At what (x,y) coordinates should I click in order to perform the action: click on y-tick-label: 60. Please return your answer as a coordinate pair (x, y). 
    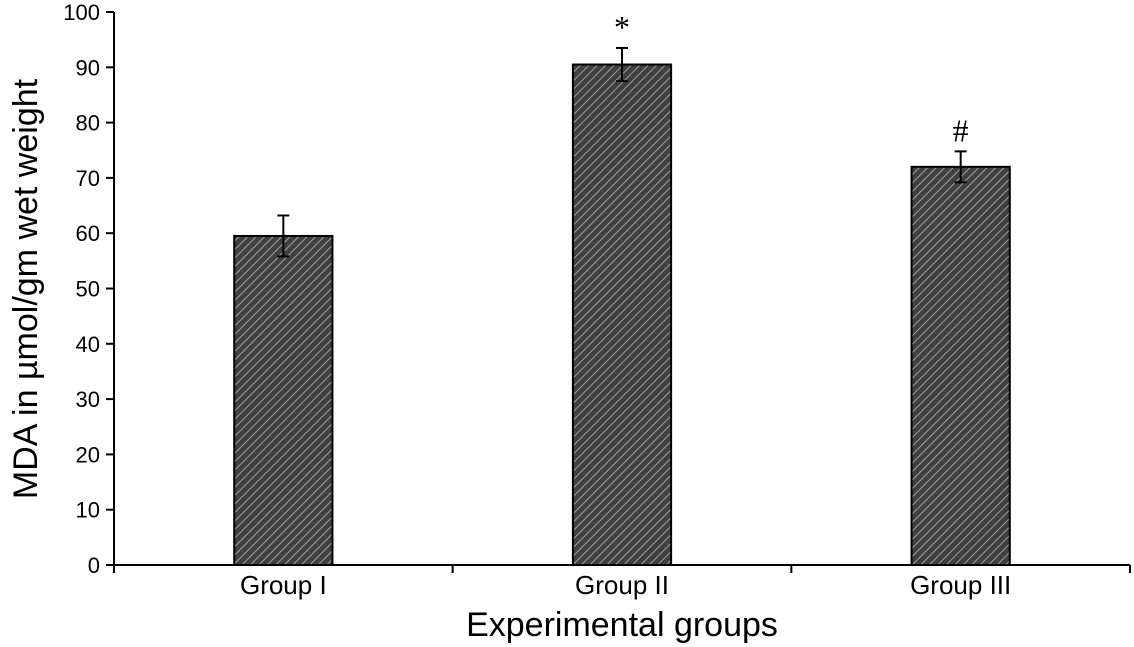
    Looking at the image, I should click on (88, 233).